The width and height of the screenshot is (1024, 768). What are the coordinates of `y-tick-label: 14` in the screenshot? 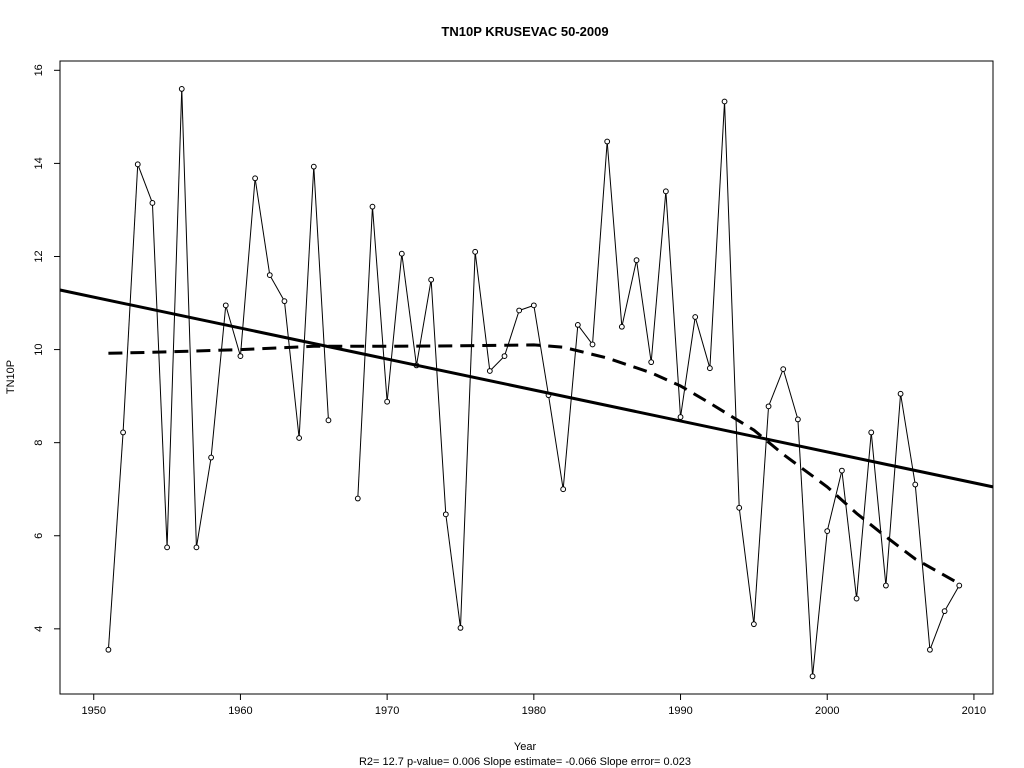 It's located at (39, 163).